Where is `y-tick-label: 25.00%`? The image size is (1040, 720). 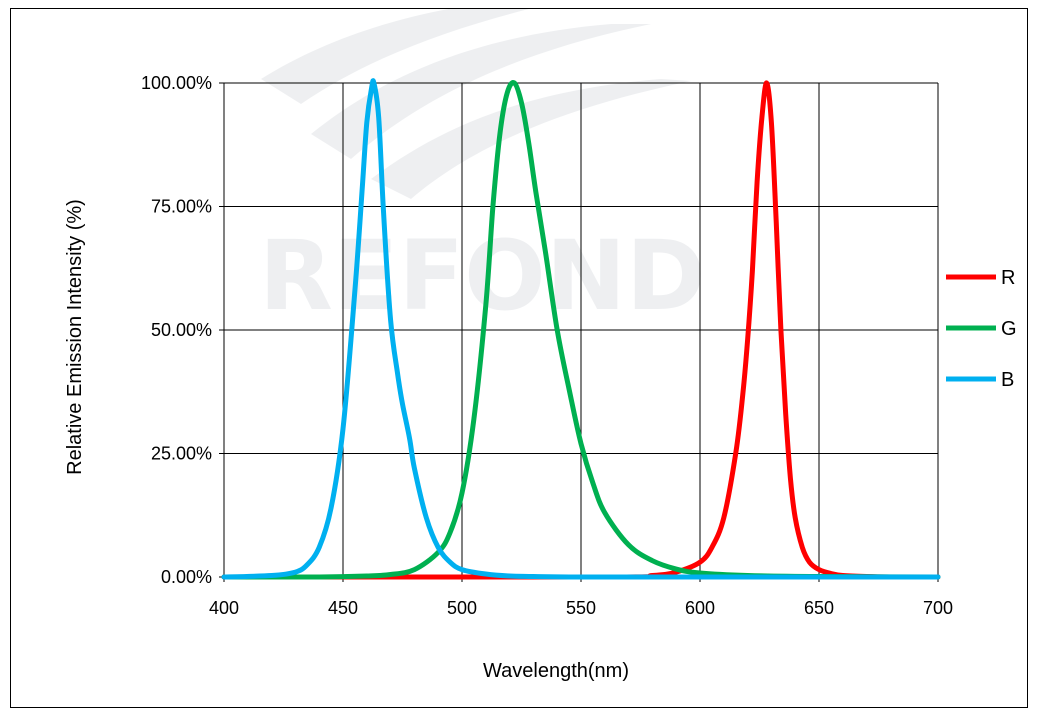 y-tick-label: 25.00% is located at coordinates (181, 454).